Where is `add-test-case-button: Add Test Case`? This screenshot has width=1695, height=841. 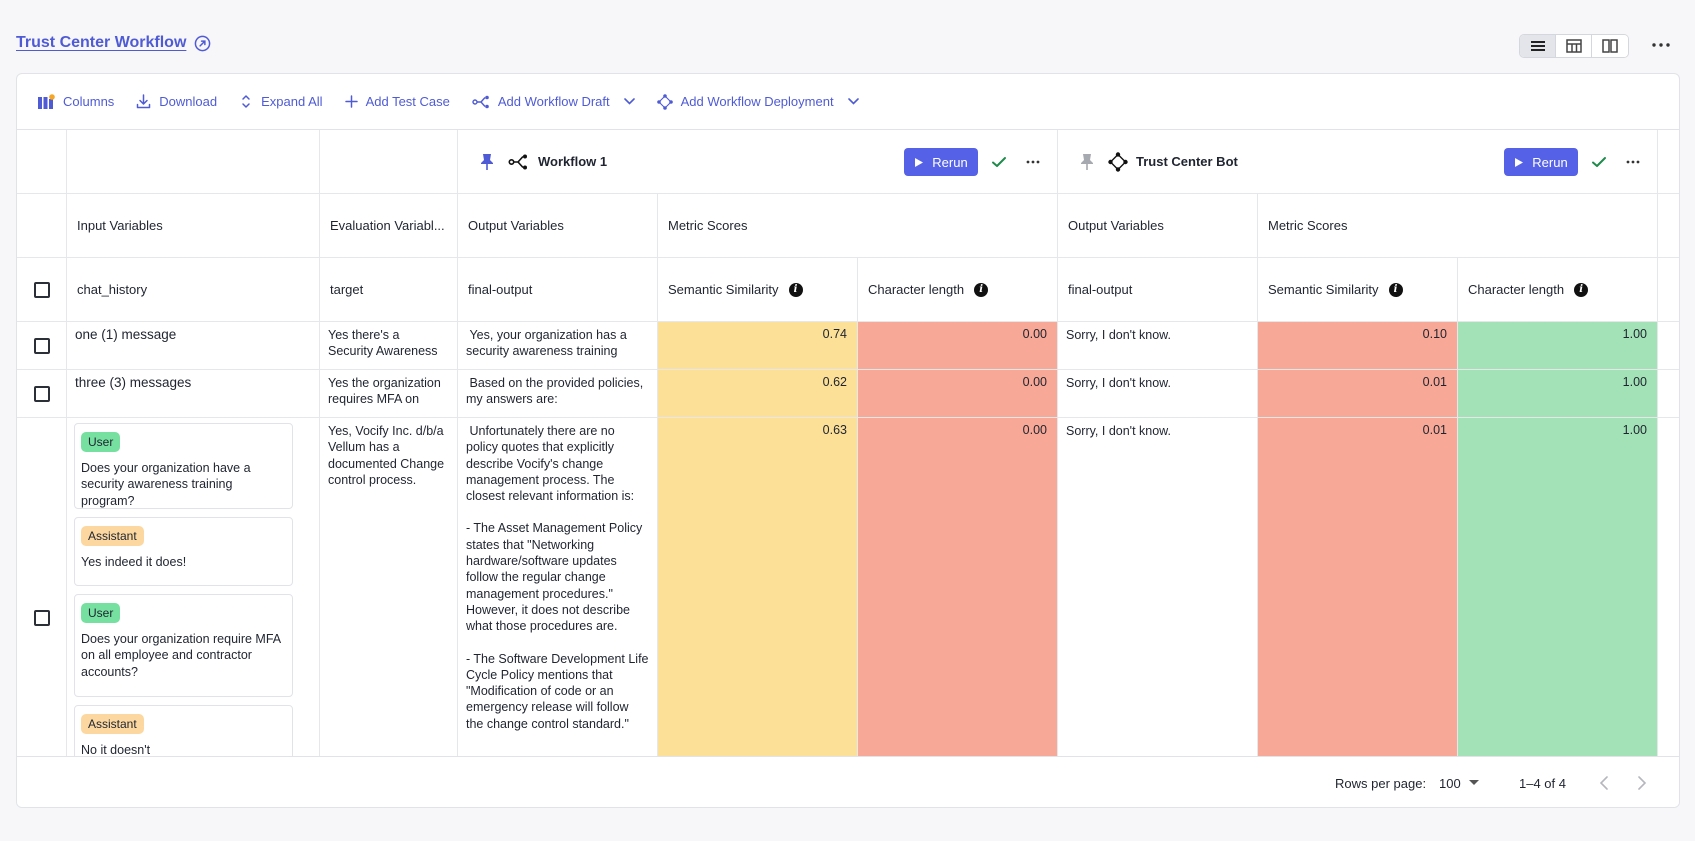
add-test-case-button: Add Test Case is located at coordinates (397, 101).